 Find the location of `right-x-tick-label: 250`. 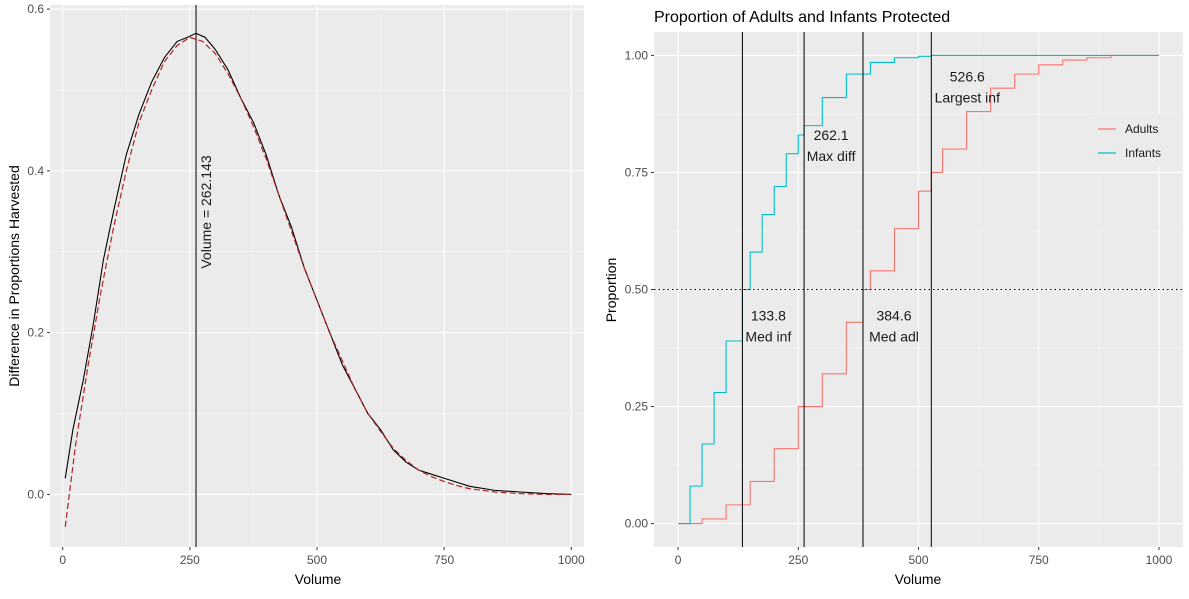

right-x-tick-label: 250 is located at coordinates (798, 560).